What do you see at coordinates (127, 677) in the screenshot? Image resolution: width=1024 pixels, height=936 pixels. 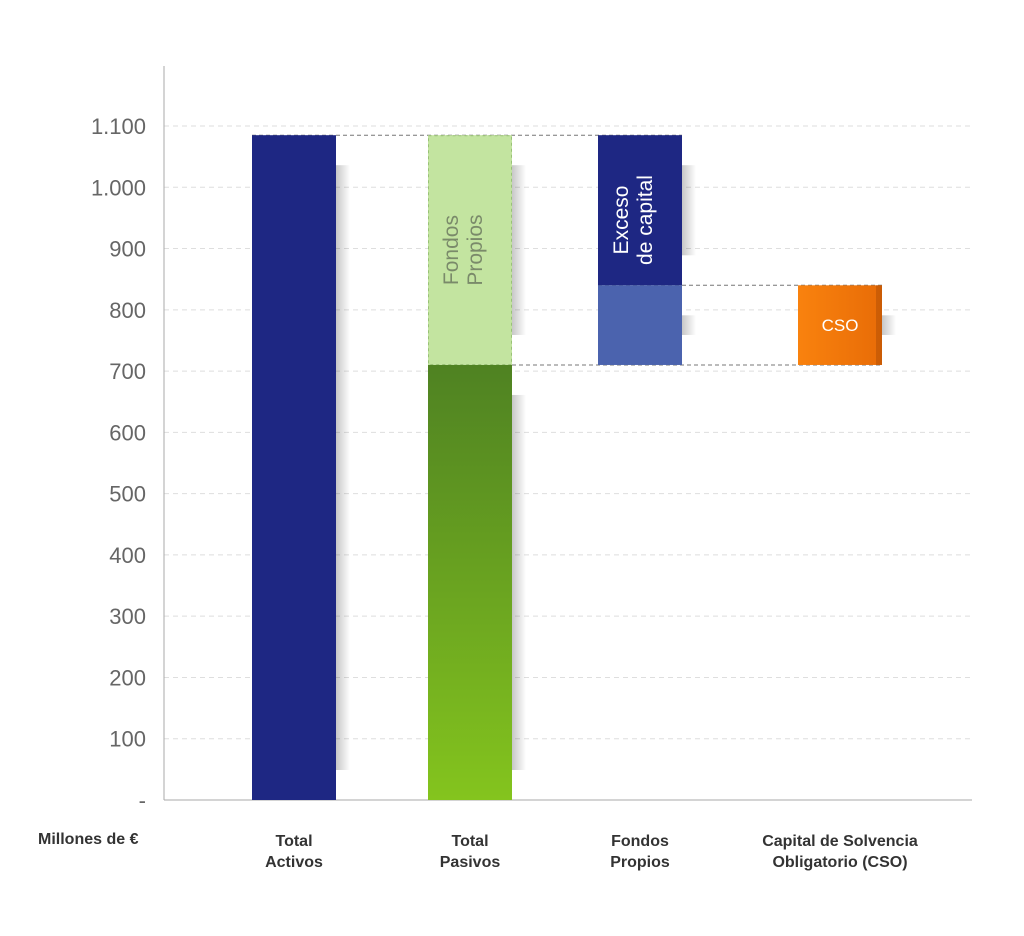 I see `y-tick-label: 200` at bounding box center [127, 677].